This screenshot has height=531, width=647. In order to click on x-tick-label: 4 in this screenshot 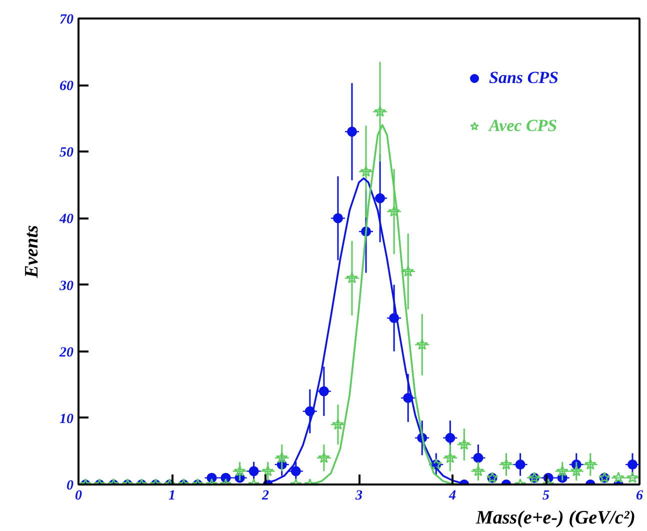, I will do `click(452, 496)`.